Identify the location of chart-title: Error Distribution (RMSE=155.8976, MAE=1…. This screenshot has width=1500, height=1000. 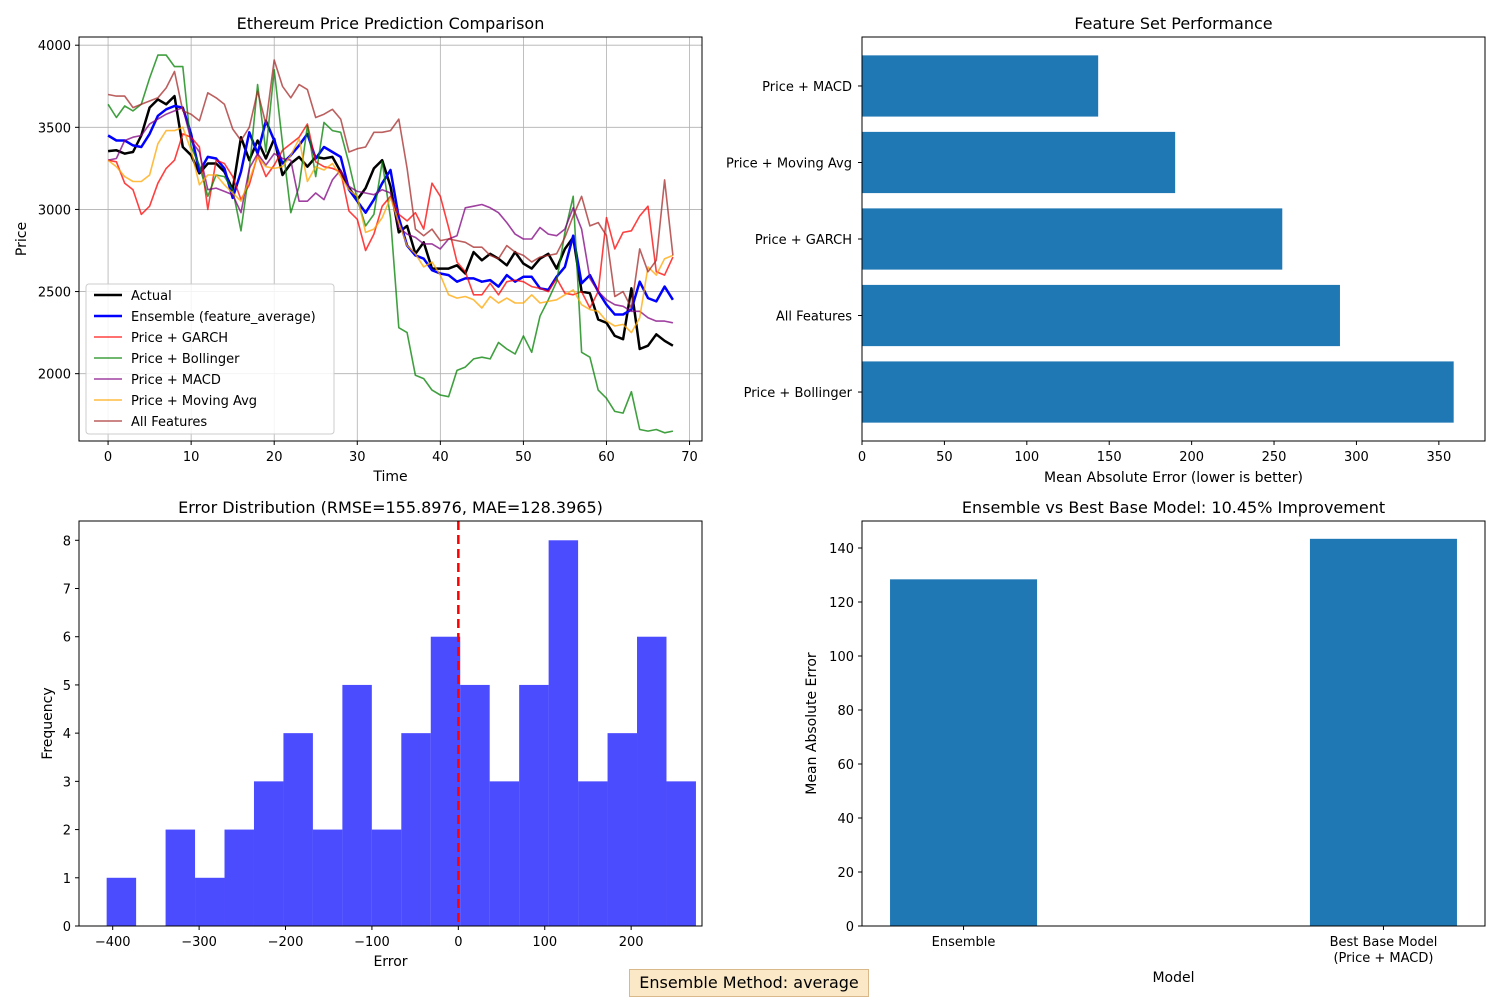
(390, 507).